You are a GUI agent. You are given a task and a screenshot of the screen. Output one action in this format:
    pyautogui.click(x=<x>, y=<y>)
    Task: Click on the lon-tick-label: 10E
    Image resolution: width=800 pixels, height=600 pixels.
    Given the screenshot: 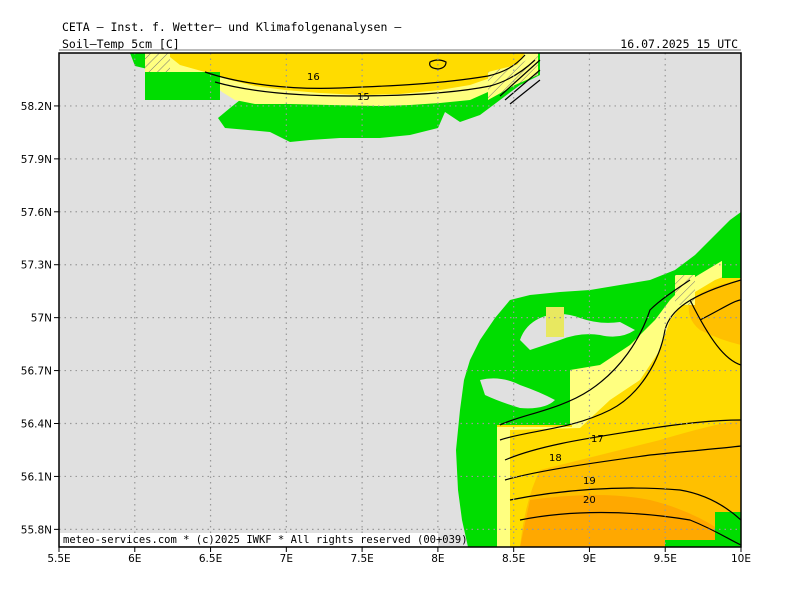 What is the action you would take?
    pyautogui.click(x=741, y=559)
    